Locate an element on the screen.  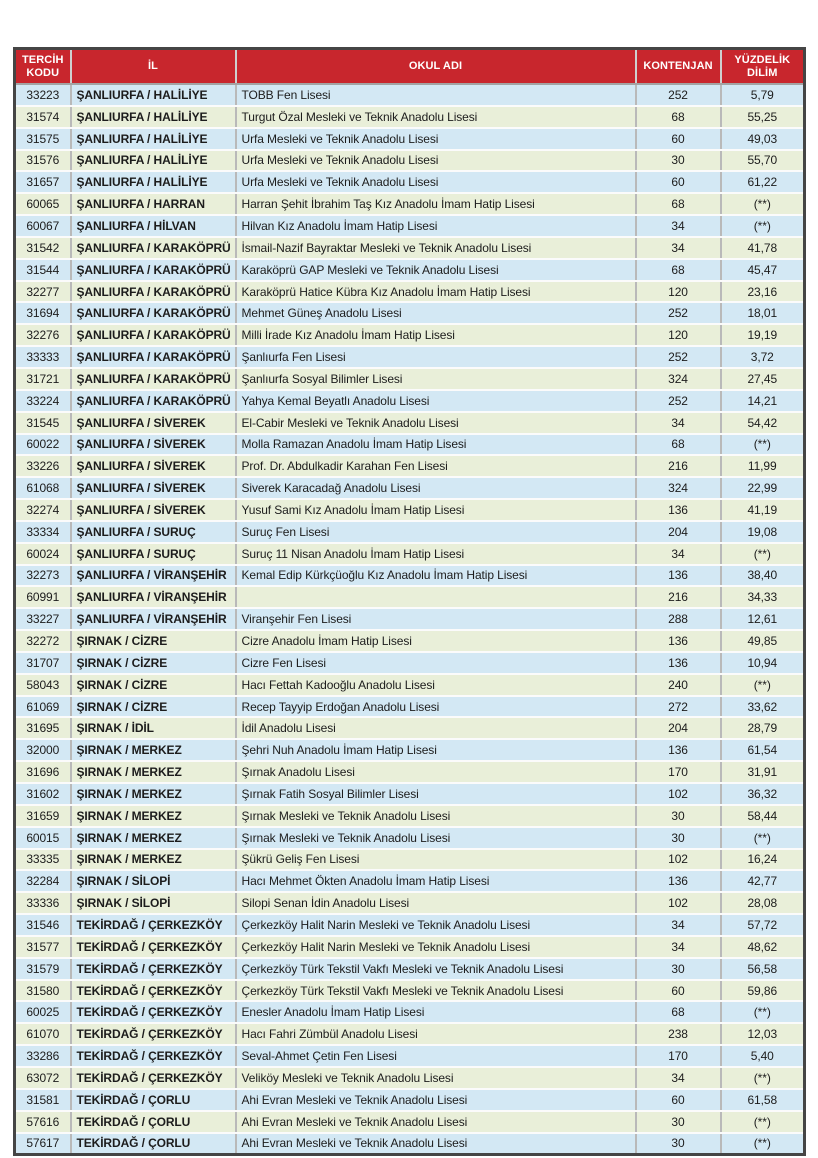
kontenjan-cell: 240 is located at coordinates (678, 684).